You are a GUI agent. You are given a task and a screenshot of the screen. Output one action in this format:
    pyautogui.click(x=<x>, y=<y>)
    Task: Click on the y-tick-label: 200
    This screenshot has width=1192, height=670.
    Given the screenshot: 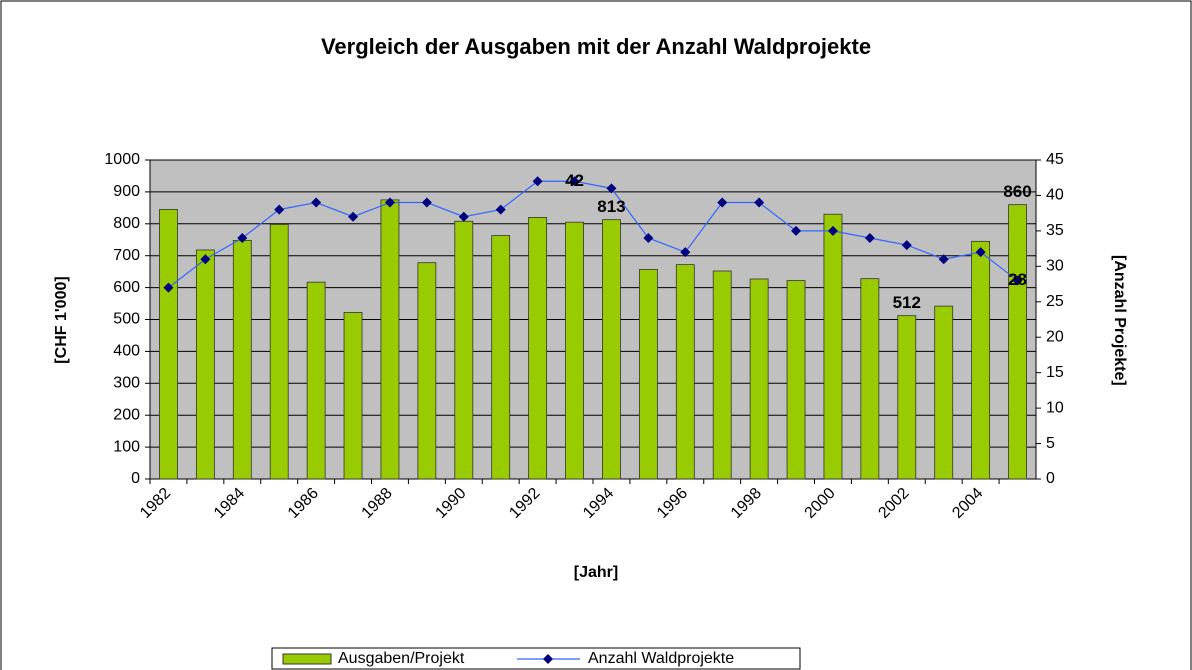 What is the action you would take?
    pyautogui.click(x=126, y=414)
    